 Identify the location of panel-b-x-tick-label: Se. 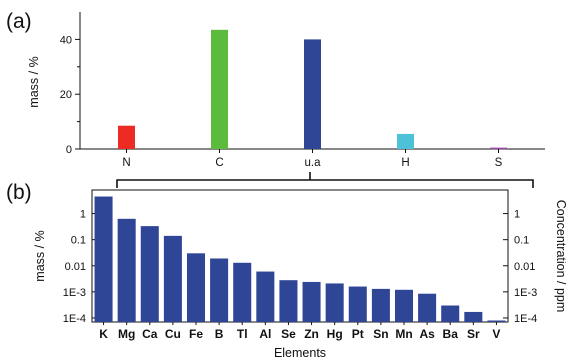
(288, 334).